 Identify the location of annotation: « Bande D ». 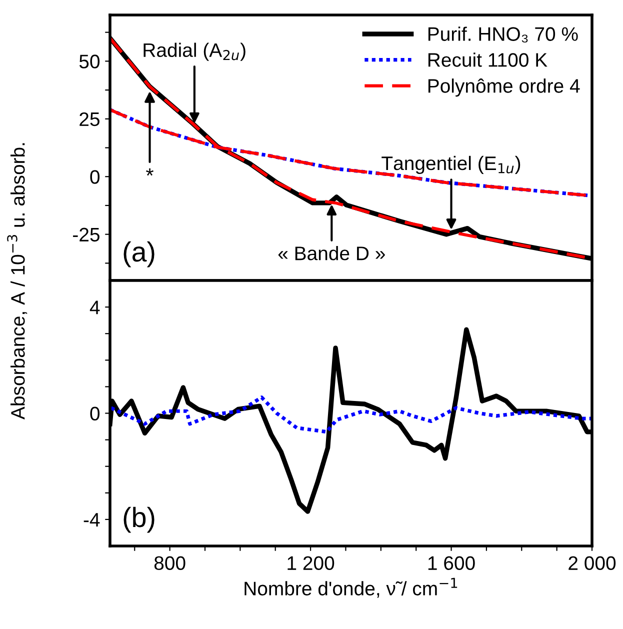
(331, 253).